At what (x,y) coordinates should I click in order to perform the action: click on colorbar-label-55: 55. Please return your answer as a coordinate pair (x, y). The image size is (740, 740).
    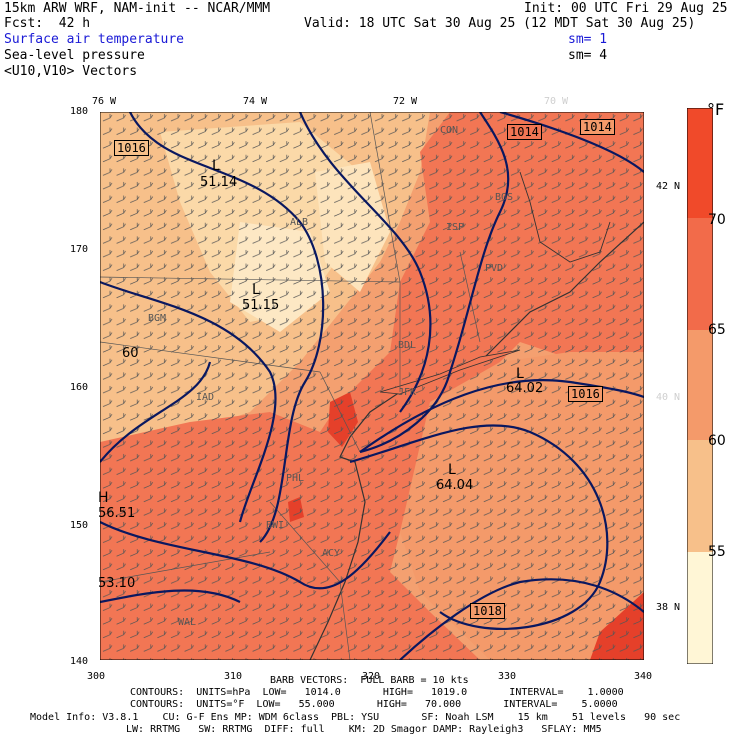
    Looking at the image, I should click on (717, 552).